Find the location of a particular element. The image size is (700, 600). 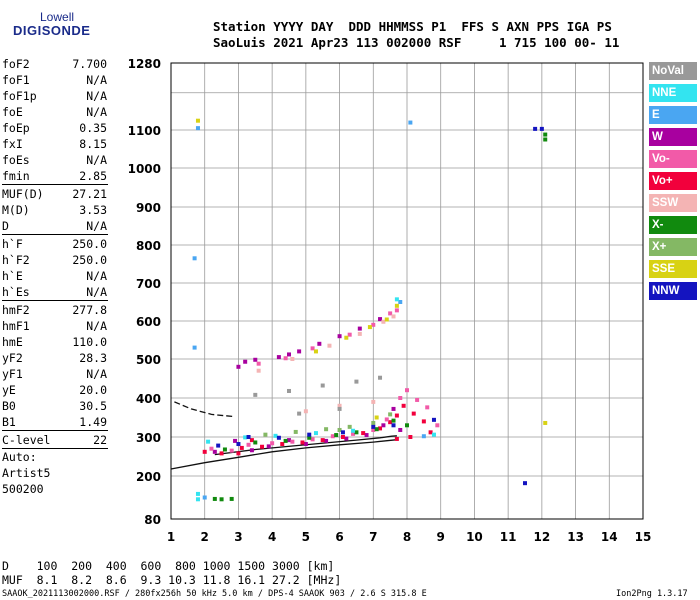

y-tick-label: 600 is located at coordinates (148, 322).